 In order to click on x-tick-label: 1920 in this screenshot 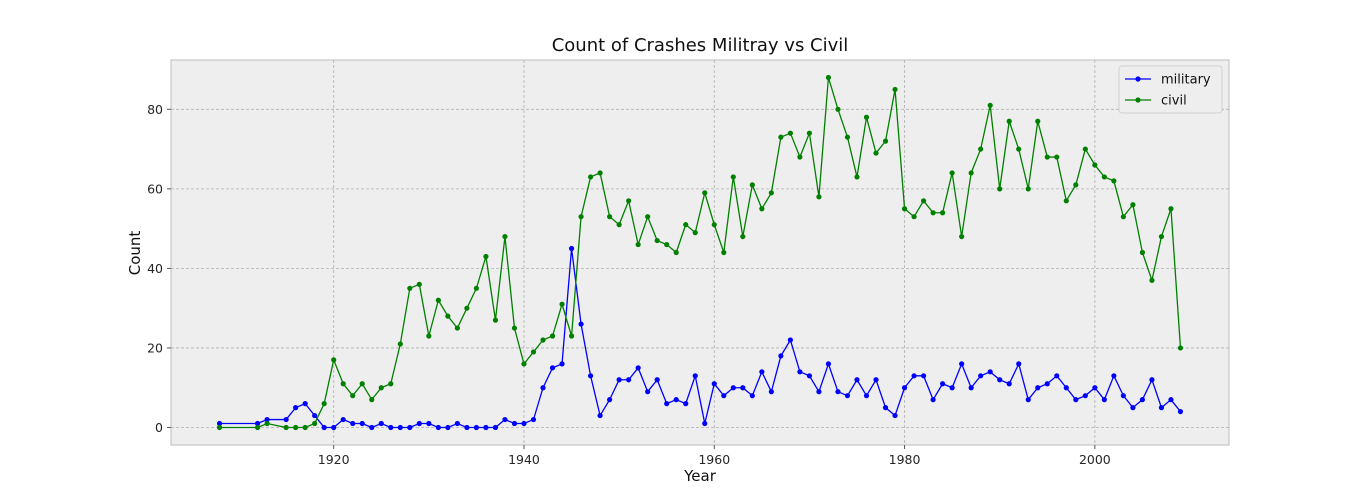, I will do `click(334, 459)`.